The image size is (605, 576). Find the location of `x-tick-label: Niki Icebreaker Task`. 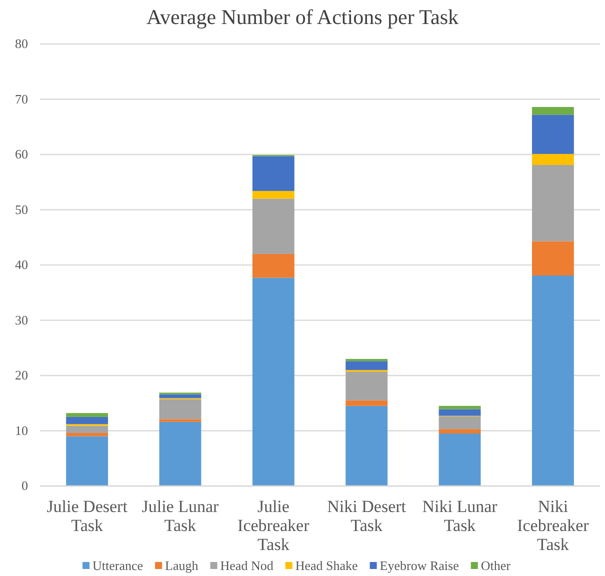

x-tick-label: Niki Icebreaker Task is located at coordinates (553, 525).